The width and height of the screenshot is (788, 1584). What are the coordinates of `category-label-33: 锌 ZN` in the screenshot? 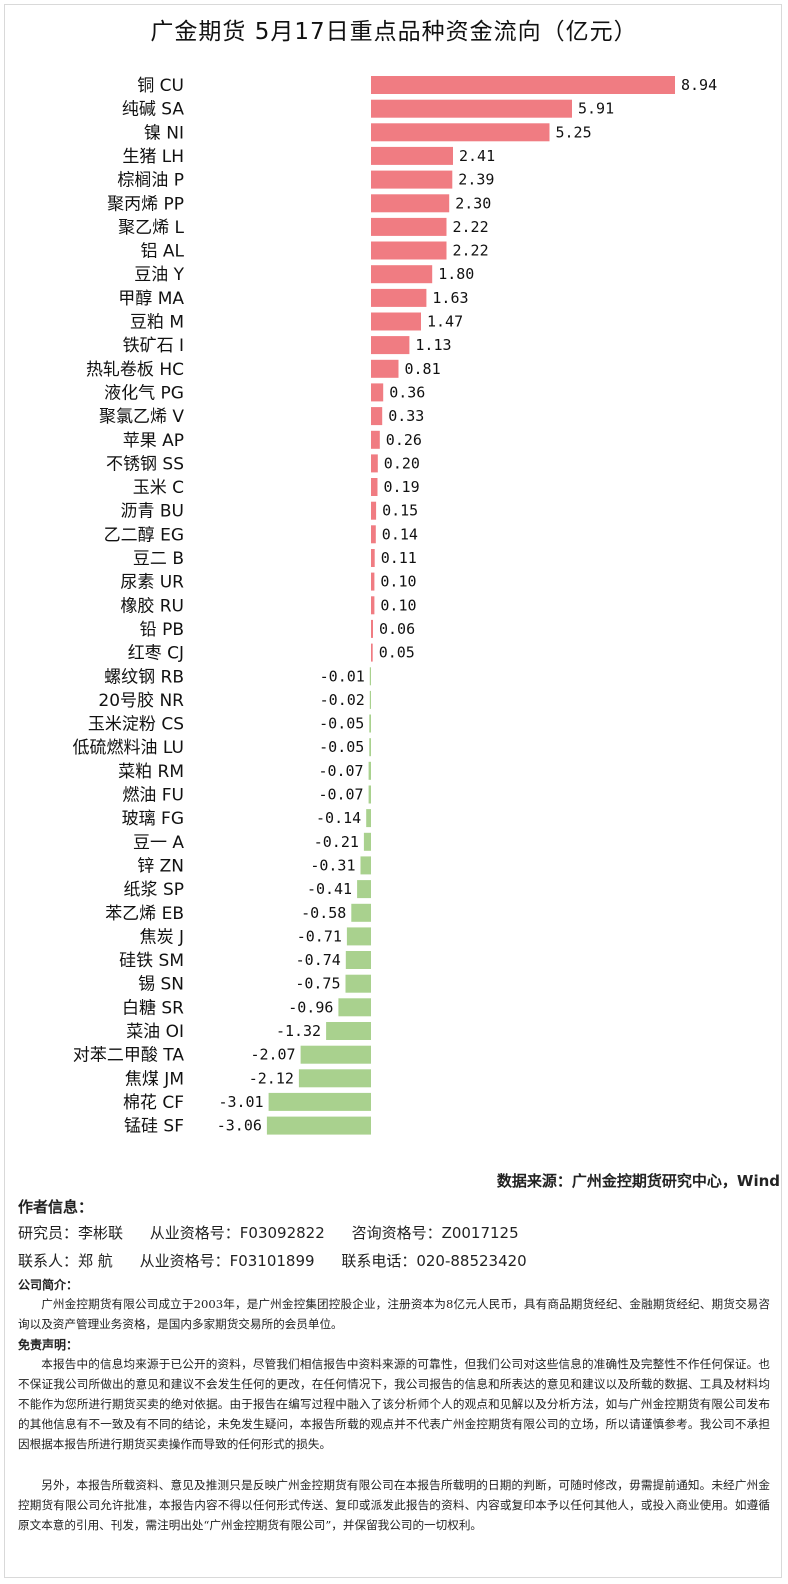 It's located at (160, 866).